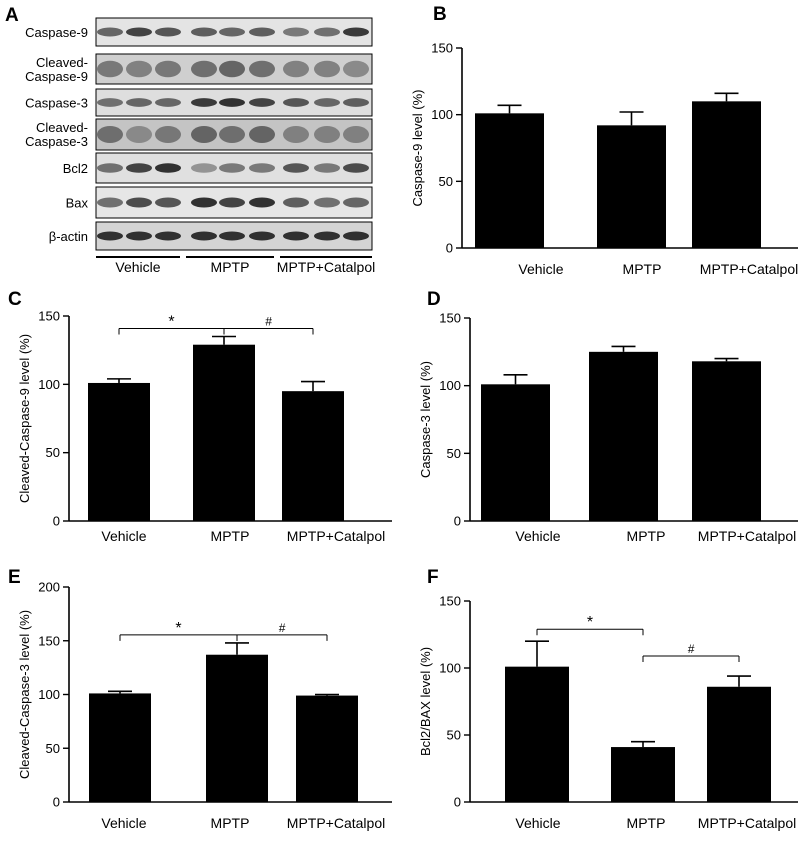  I want to click on y-axis-label: Bcl2/BAX level (%), so click(425, 701).